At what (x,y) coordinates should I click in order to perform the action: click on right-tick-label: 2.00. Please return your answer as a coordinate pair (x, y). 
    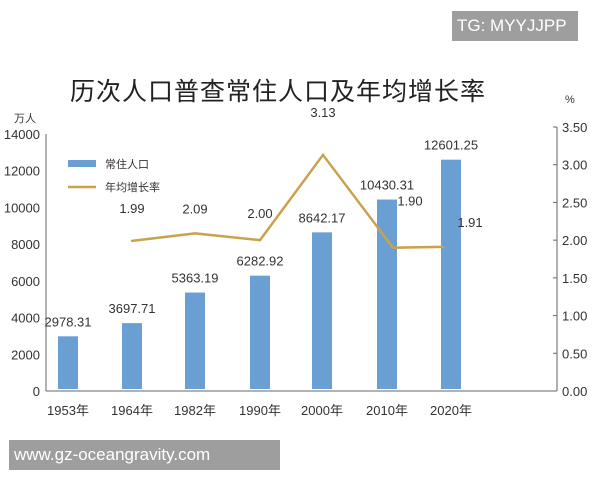
    Looking at the image, I should click on (574, 240).